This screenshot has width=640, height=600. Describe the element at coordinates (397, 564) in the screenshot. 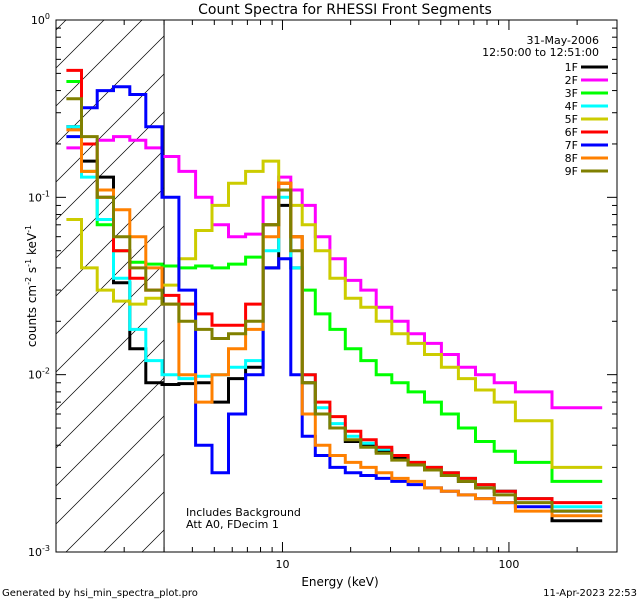

I see `x-tick-labels: 10 100` at that location.